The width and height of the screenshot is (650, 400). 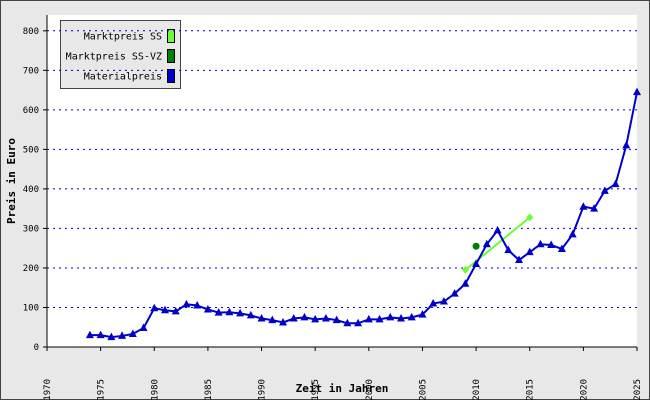 What do you see at coordinates (48, 389) in the screenshot?
I see `x-tick-label: 1970` at bounding box center [48, 389].